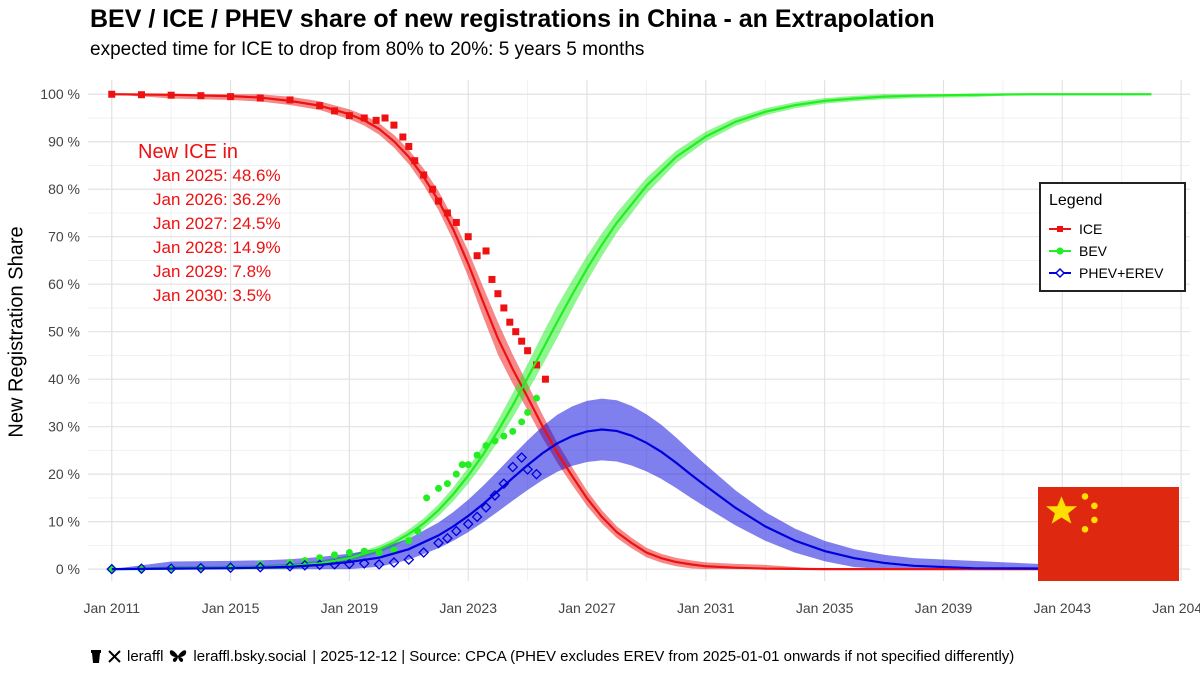 The height and width of the screenshot is (675, 1200). I want to click on legend-key-ice, so click(1060, 229).